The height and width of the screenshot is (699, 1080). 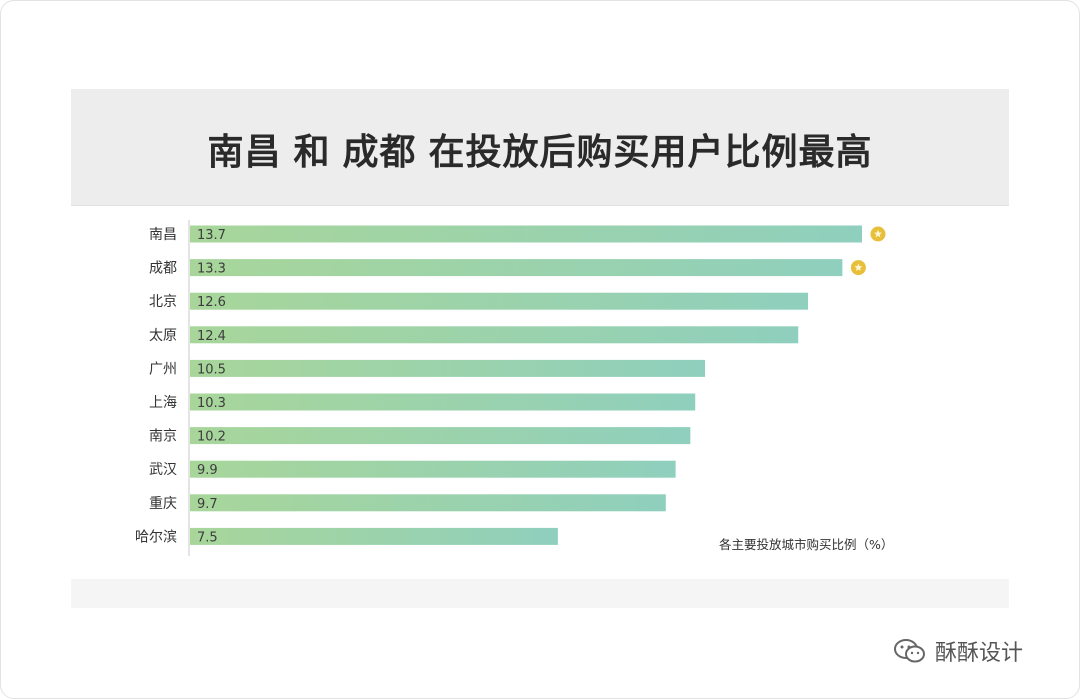 I want to click on value-label: 10.3, so click(x=211, y=403).